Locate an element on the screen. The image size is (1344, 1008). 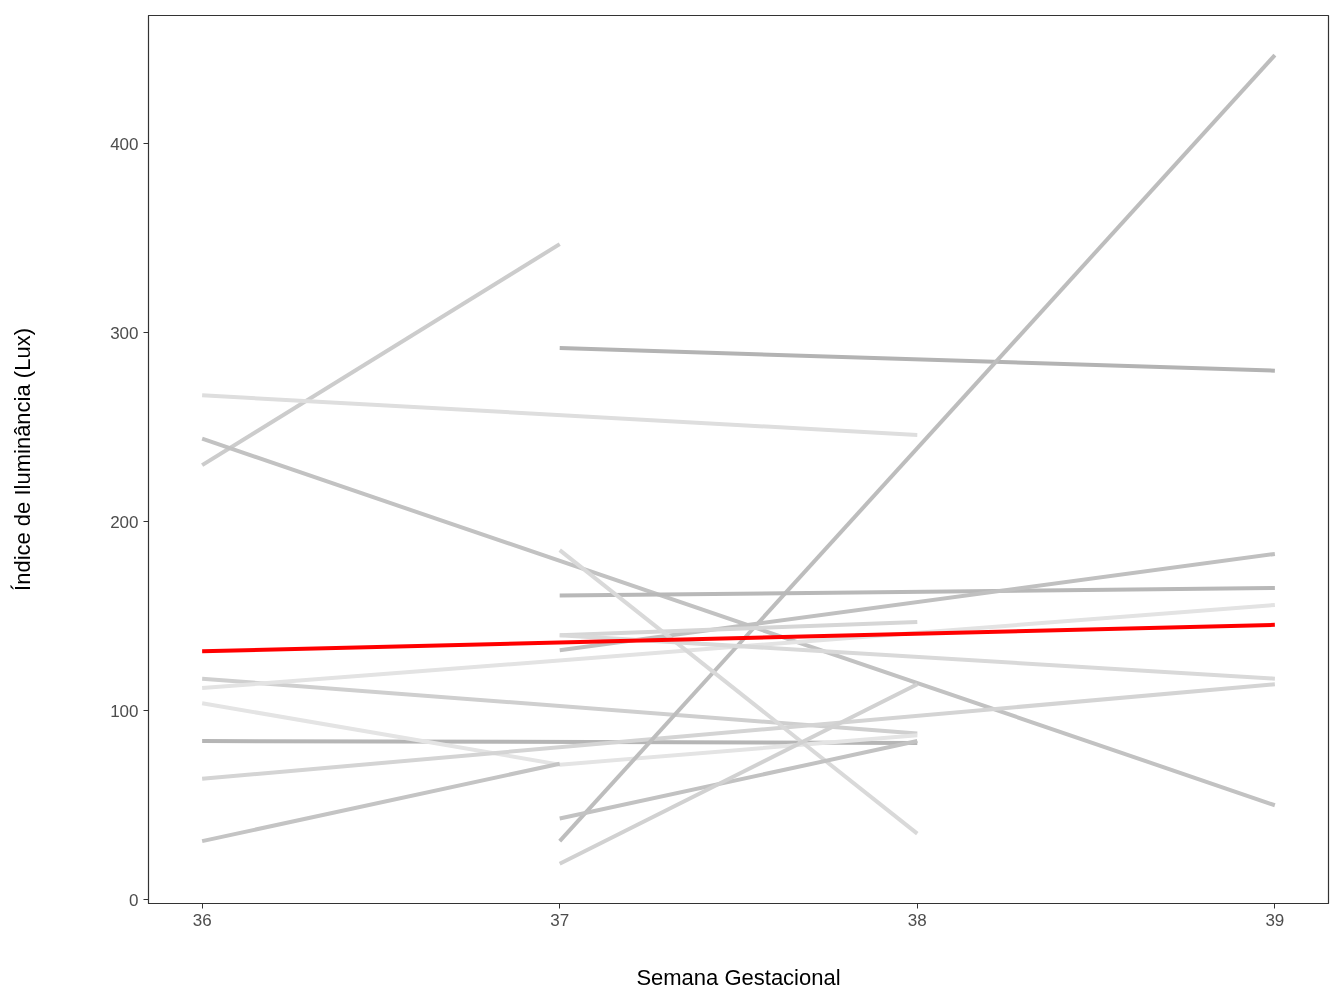
x-axis-title: Semana Gestacional is located at coordinates (738, 977).